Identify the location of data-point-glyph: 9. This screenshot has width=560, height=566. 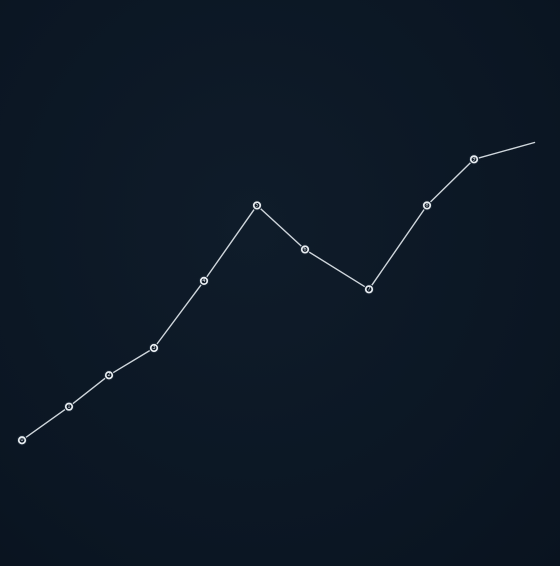
(473, 159).